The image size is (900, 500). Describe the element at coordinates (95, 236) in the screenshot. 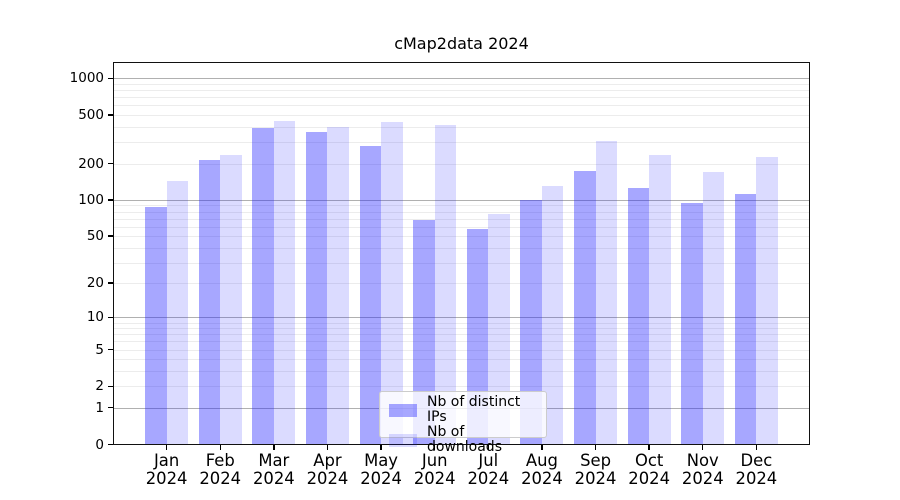

I see `y-tick-label: 50` at that location.